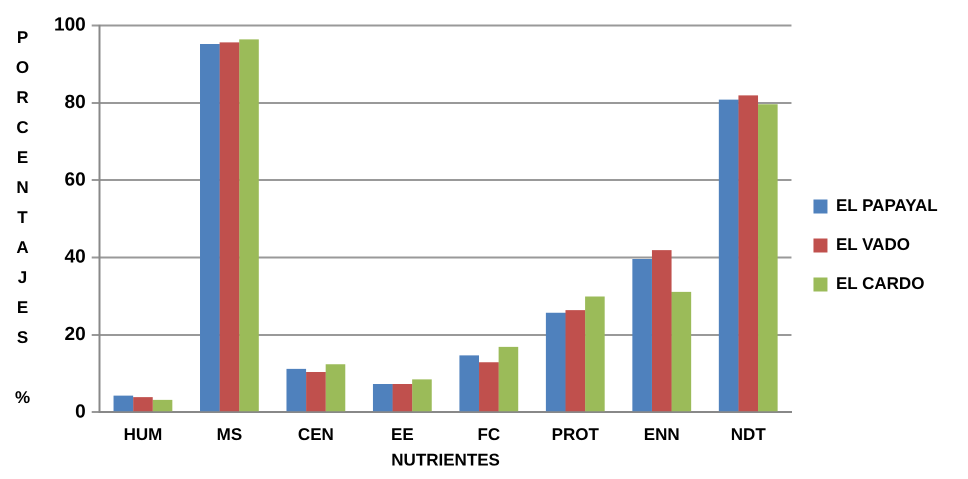 The width and height of the screenshot is (968, 479). What do you see at coordinates (748, 434) in the screenshot?
I see `x-tick-label: NDT` at bounding box center [748, 434].